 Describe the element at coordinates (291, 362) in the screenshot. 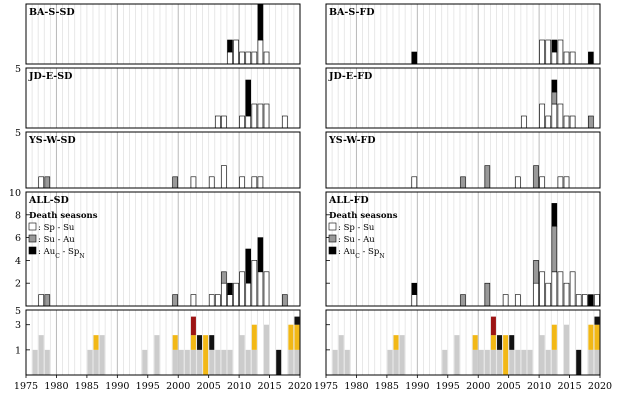

I see `bar-2018-gray` at that location.